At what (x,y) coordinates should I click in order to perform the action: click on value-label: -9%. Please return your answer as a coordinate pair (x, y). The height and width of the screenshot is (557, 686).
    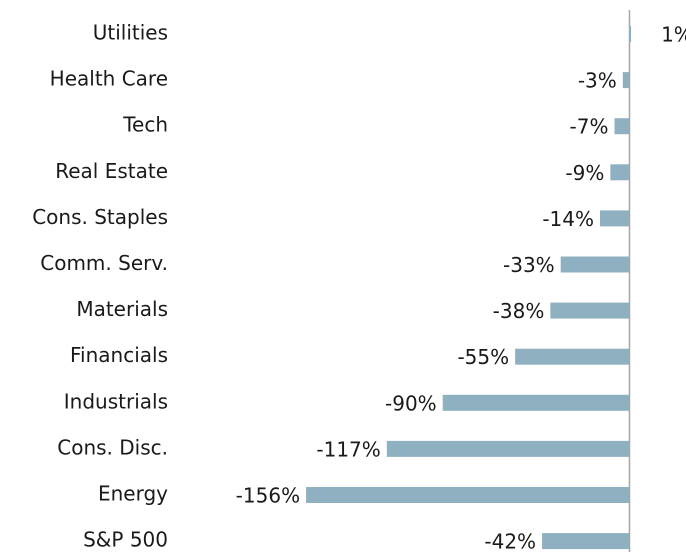
    Looking at the image, I should click on (584, 173).